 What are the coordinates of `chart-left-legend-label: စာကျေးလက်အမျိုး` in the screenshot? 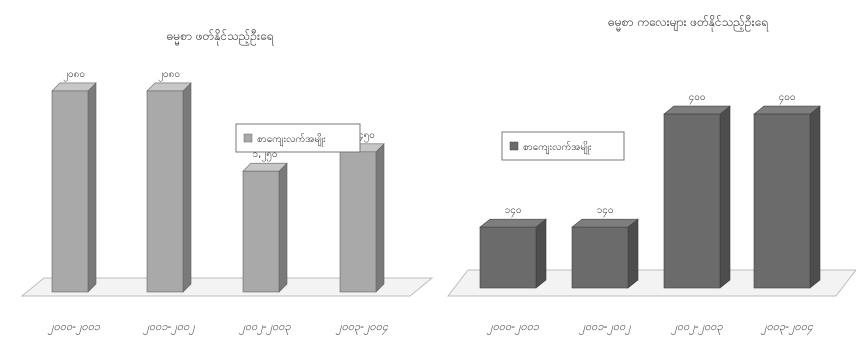 It's located at (291, 139).